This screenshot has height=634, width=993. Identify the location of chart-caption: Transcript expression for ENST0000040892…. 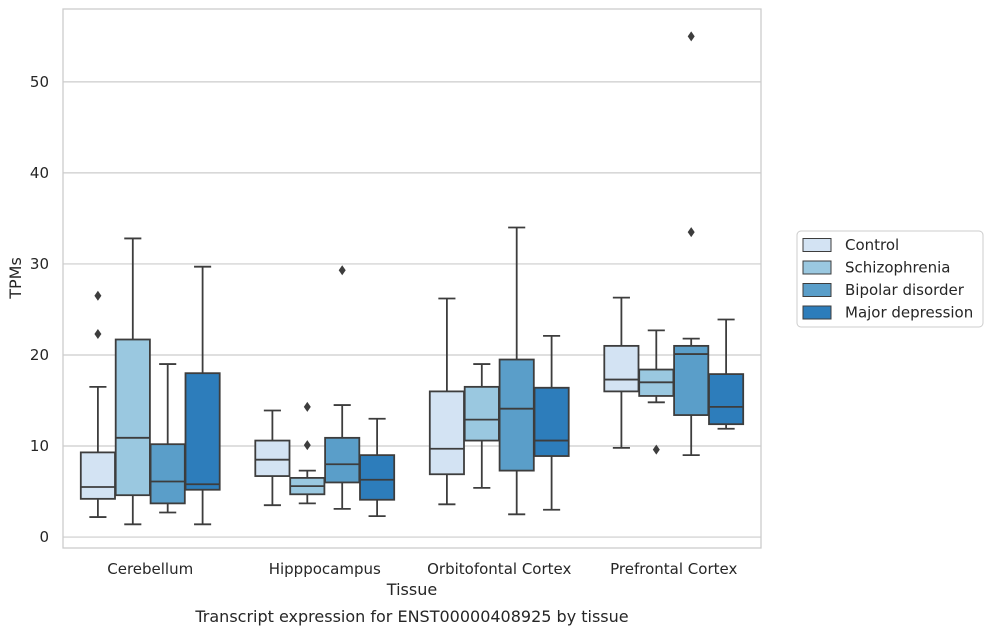
(411, 616).